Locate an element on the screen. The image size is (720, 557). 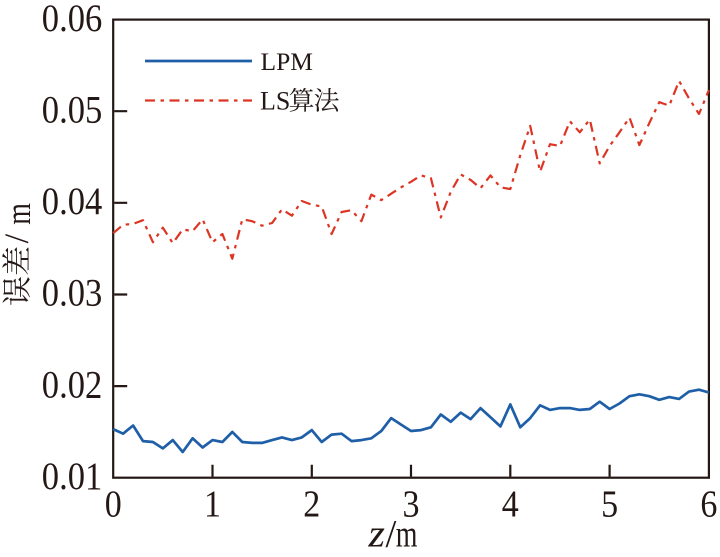
svg-text: 6 is located at coordinates (708, 505).